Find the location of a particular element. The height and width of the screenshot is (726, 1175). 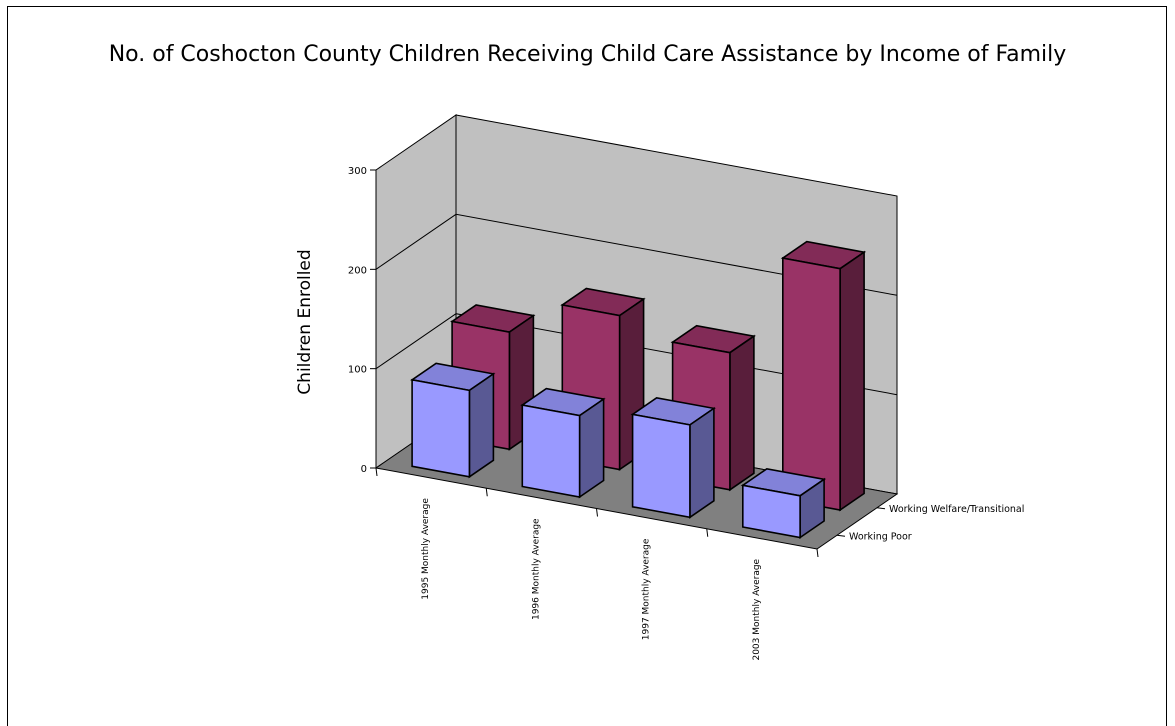

x-tick-label: 1996 Monthly Average is located at coordinates (536, 569).